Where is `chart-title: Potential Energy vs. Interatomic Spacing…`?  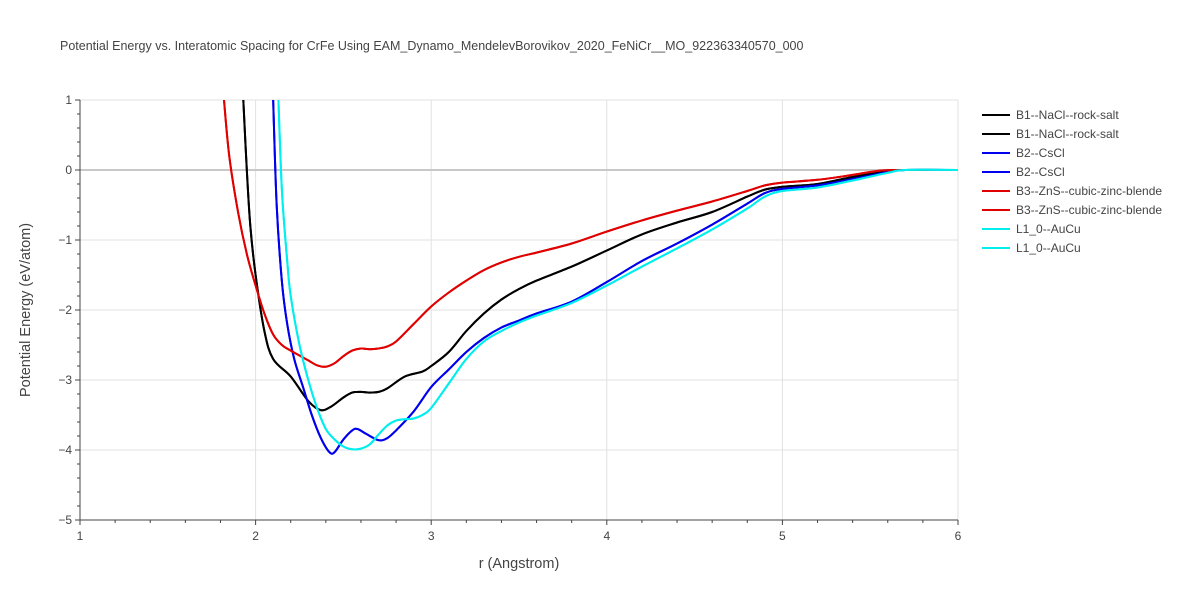 chart-title: Potential Energy vs. Interatomic Spacing… is located at coordinates (432, 46).